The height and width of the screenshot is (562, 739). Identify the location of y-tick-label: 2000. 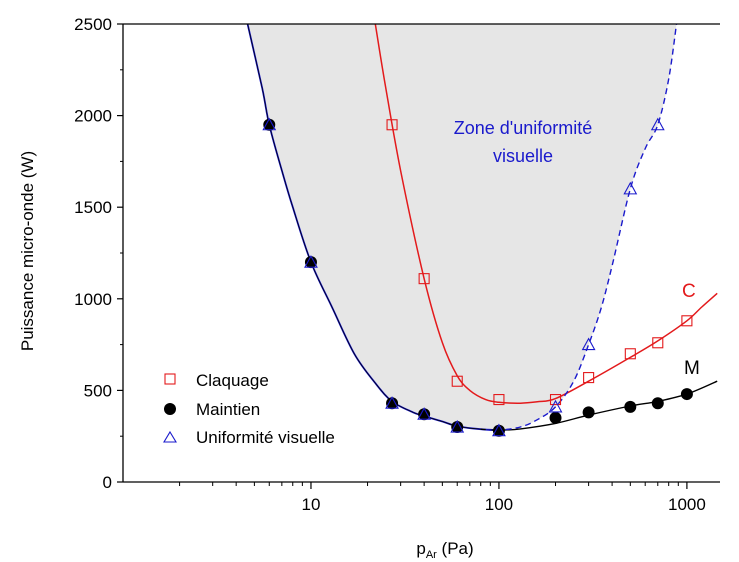
(93, 116).